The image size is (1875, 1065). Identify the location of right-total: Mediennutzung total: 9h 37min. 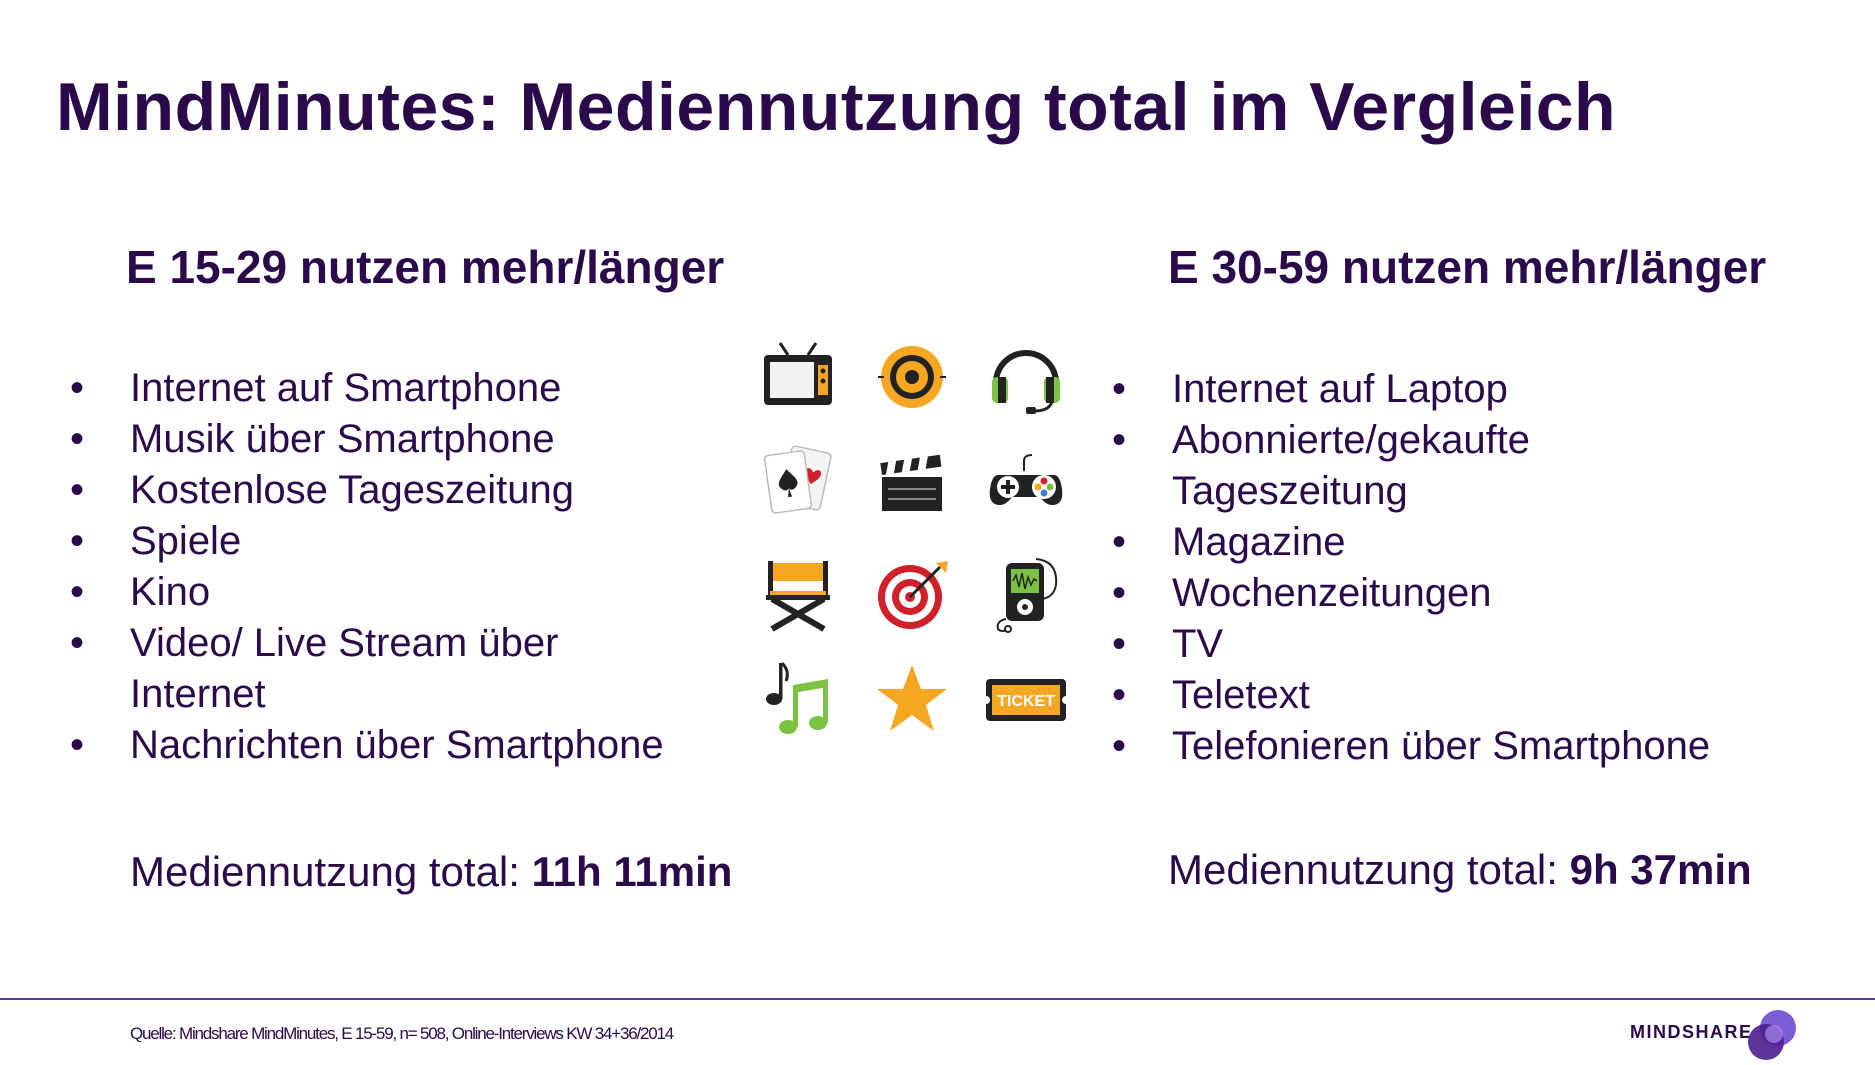
(1460, 870).